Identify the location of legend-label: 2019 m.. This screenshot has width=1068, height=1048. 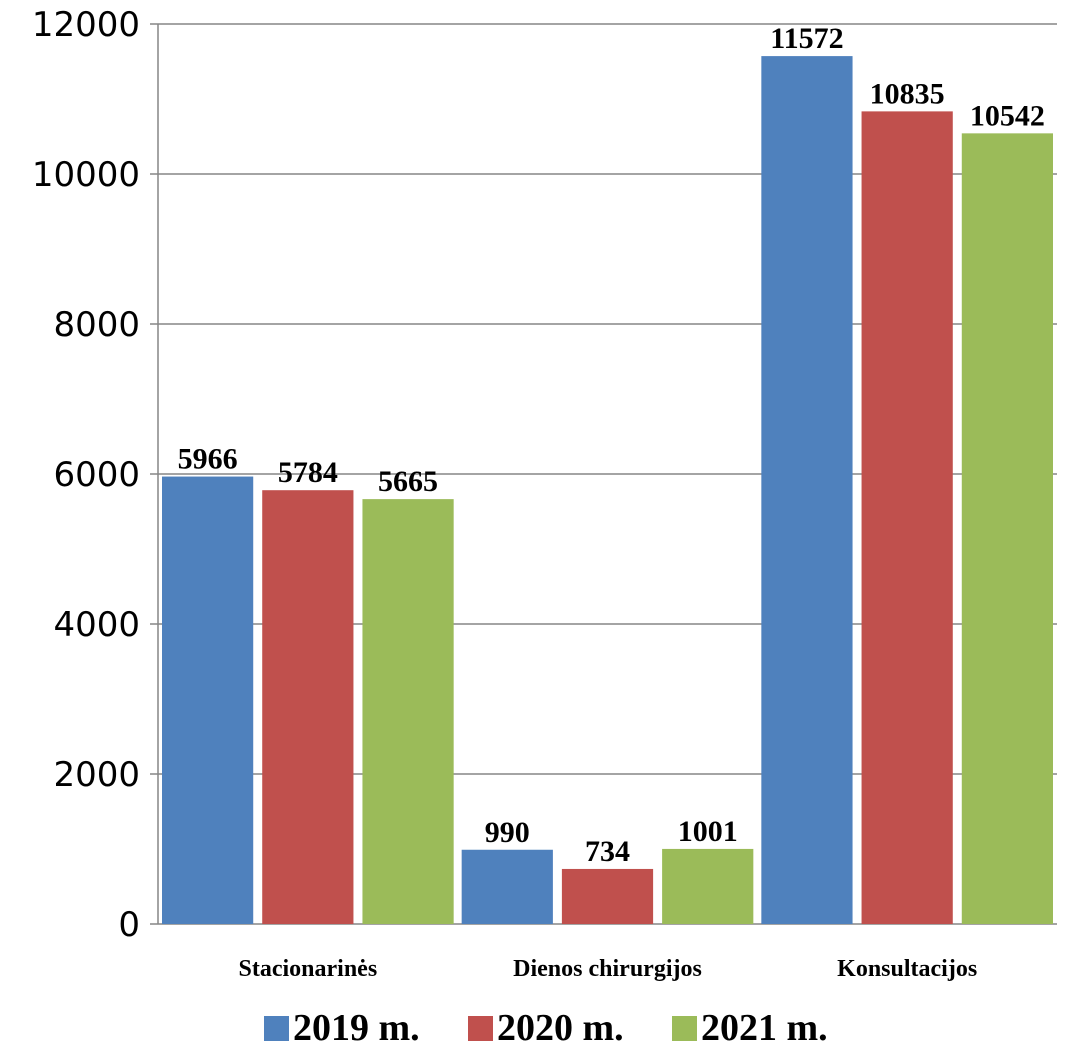
(356, 1027).